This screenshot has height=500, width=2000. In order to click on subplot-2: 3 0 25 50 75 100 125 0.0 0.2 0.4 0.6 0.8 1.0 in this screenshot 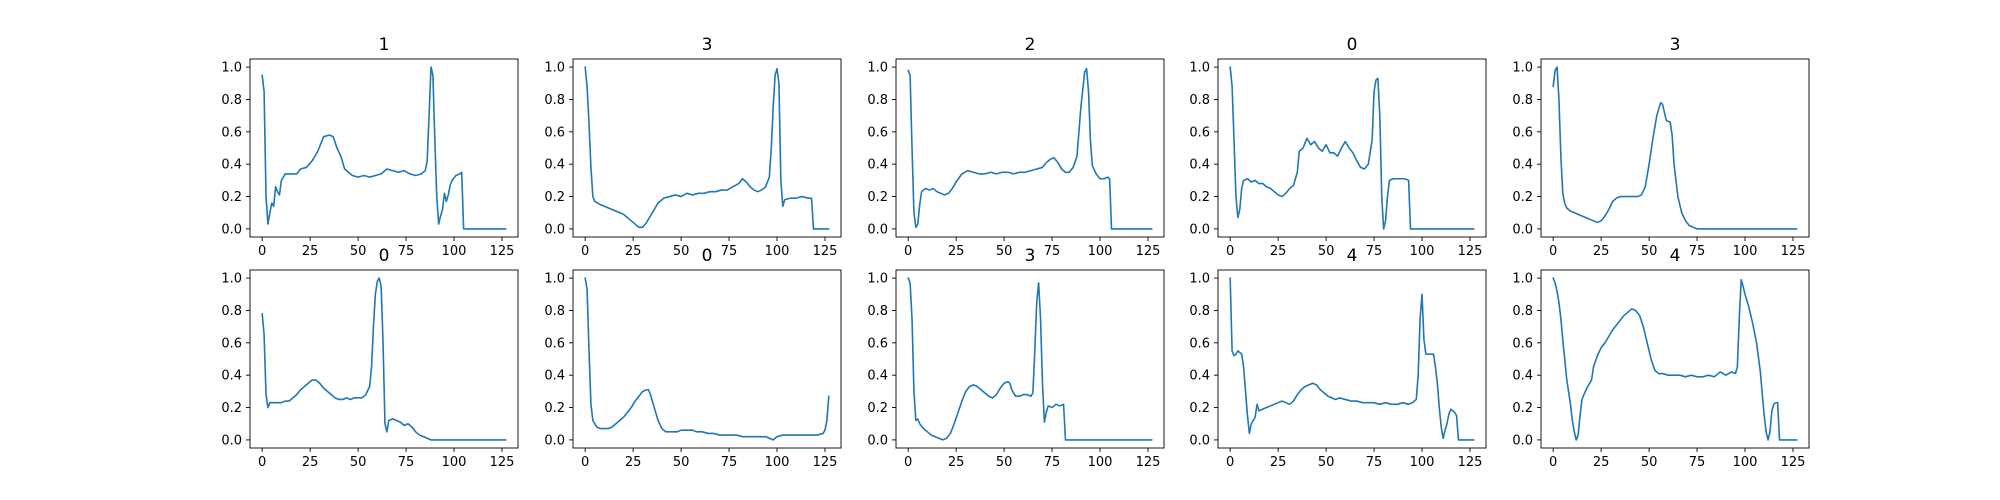, I will do `click(693, 147)`.